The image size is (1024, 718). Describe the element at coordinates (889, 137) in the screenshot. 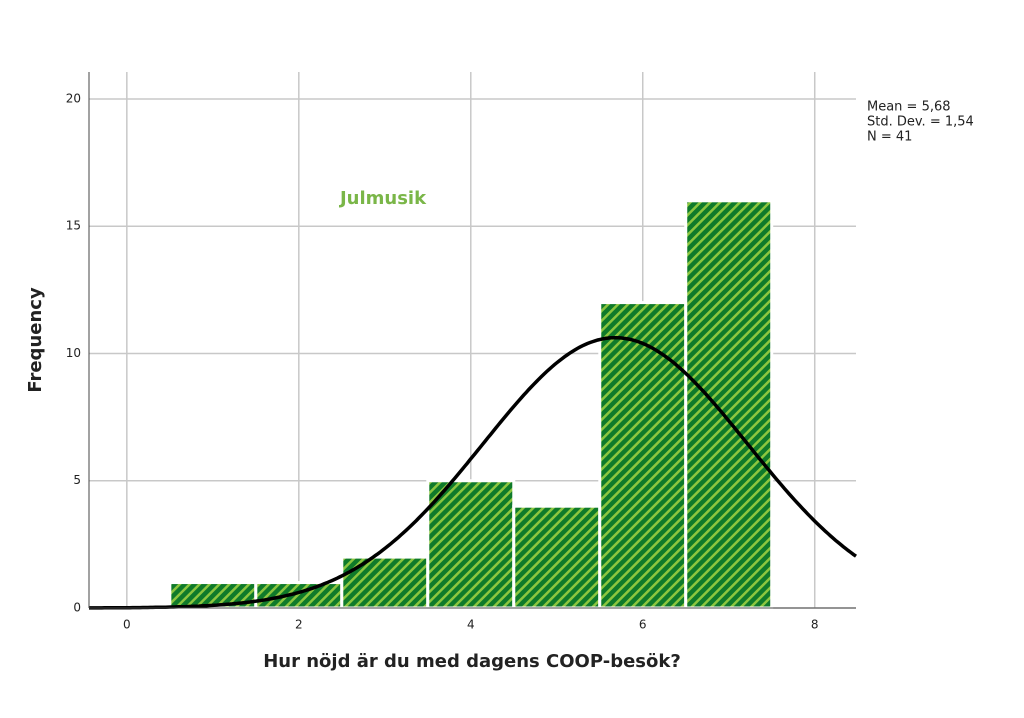

I see `stat-label: N = 41` at that location.